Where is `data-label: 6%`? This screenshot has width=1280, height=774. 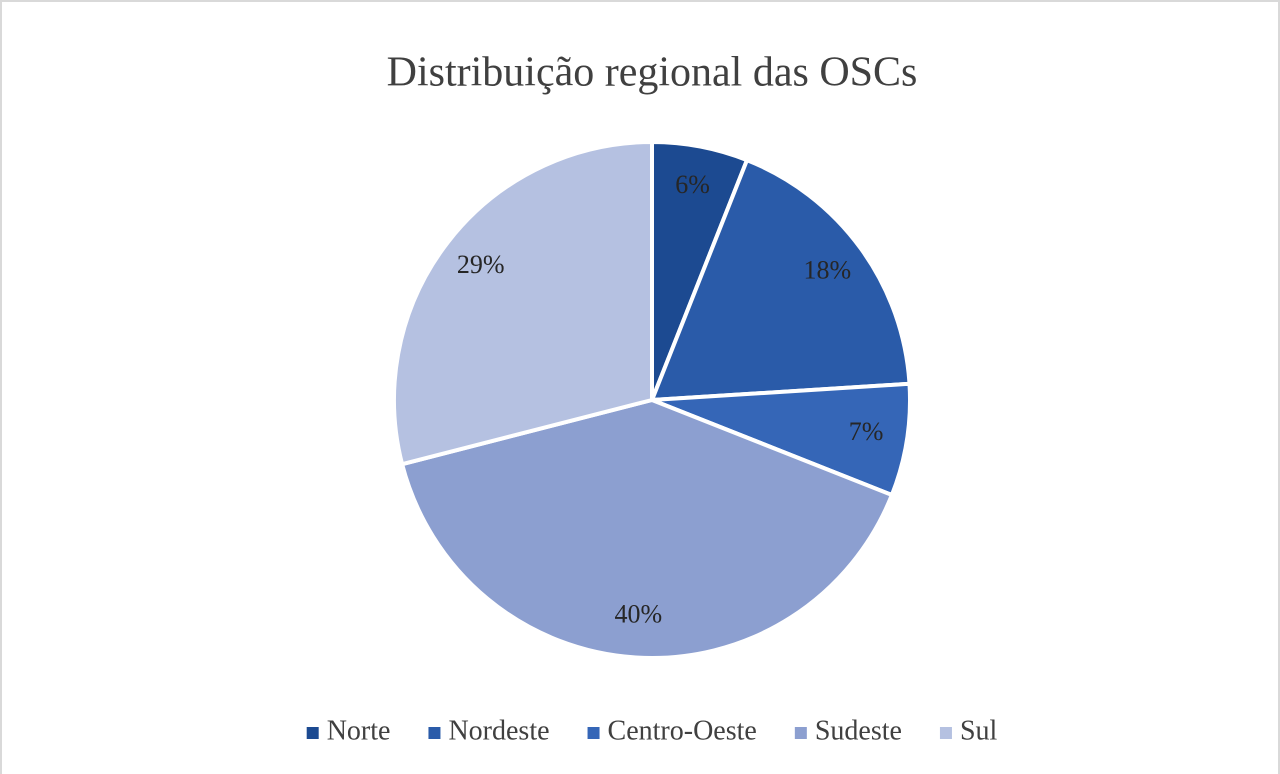
data-label: 6% is located at coordinates (692, 184).